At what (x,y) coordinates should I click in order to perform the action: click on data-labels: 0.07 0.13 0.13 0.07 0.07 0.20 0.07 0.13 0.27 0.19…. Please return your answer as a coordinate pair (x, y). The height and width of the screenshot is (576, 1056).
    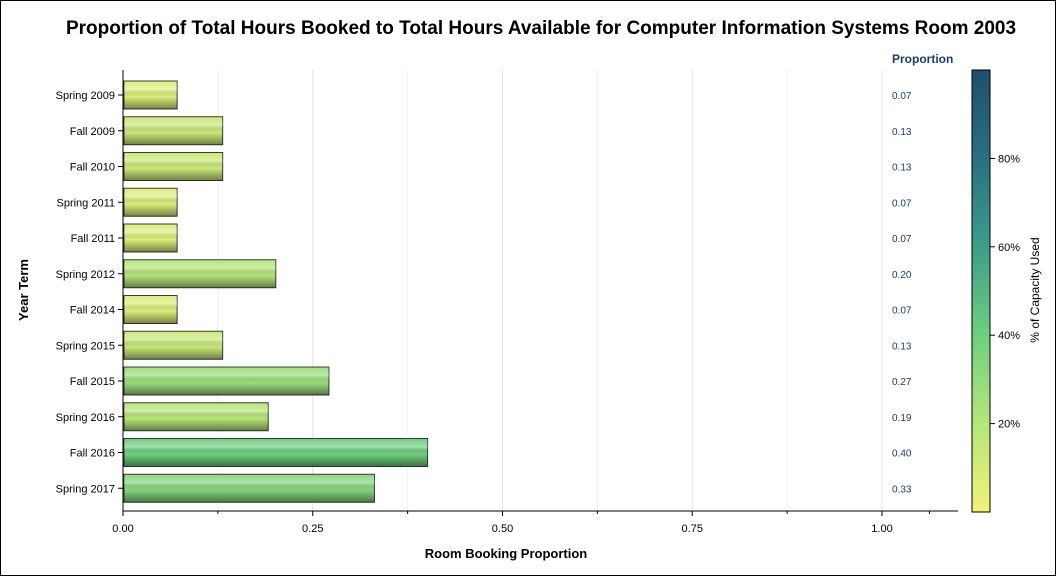
    Looking at the image, I should click on (902, 293).